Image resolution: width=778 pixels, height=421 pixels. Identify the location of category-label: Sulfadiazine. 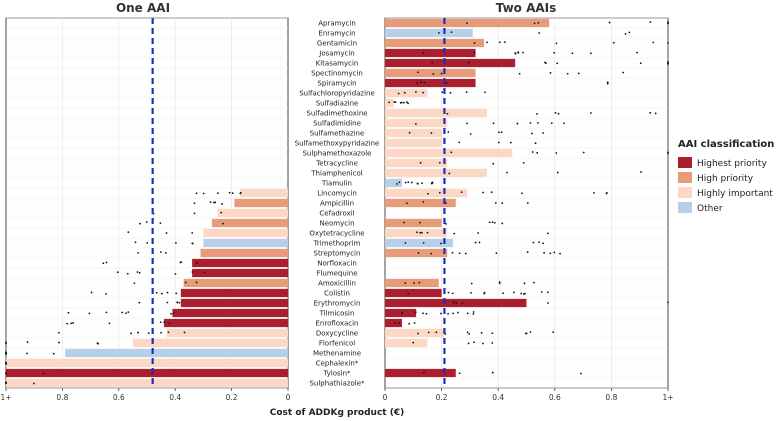
(337, 104).